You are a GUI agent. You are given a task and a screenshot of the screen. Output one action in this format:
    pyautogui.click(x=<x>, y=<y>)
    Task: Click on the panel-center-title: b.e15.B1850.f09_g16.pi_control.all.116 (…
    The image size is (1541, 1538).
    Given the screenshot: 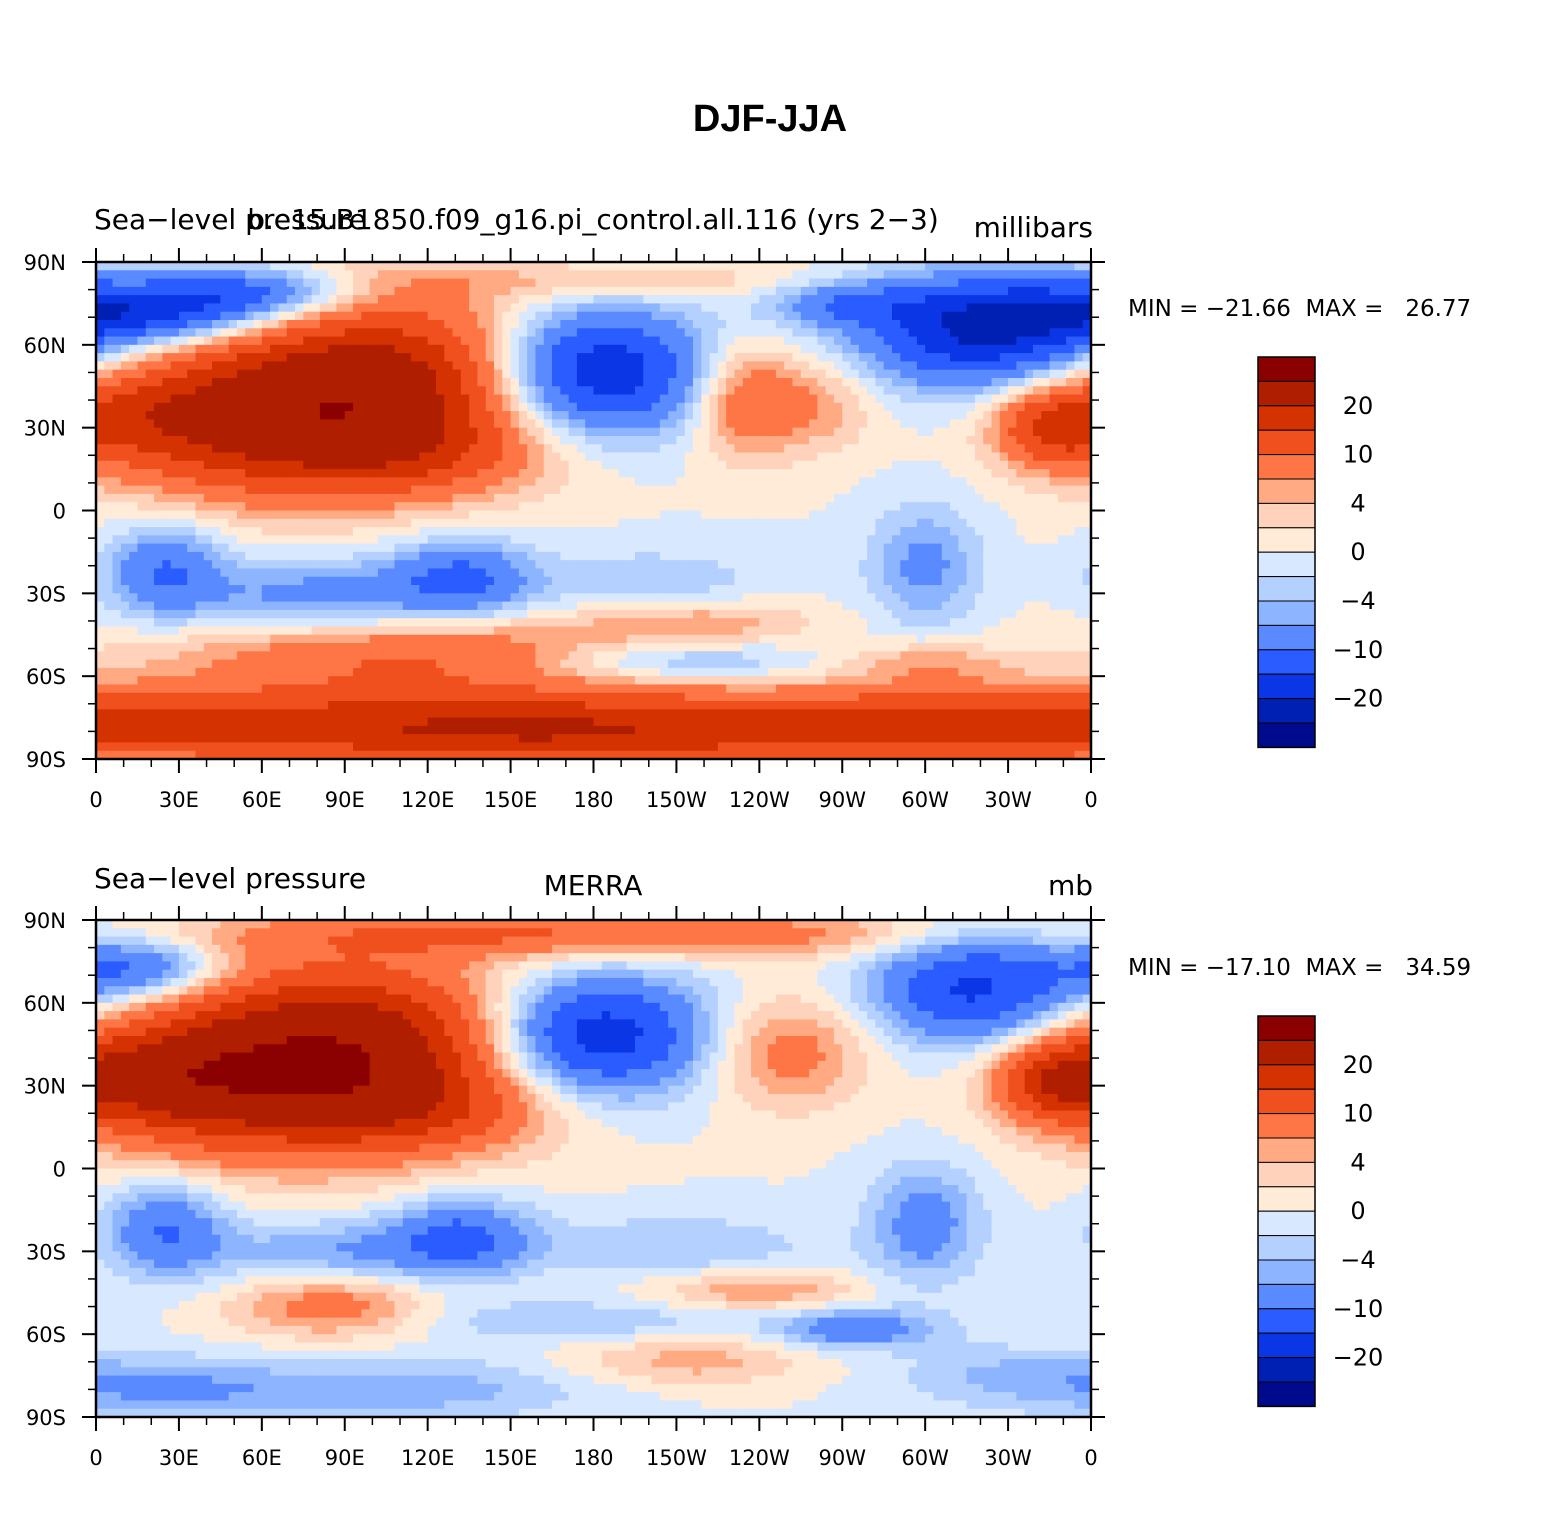 What is the action you would take?
    pyautogui.click(x=593, y=219)
    